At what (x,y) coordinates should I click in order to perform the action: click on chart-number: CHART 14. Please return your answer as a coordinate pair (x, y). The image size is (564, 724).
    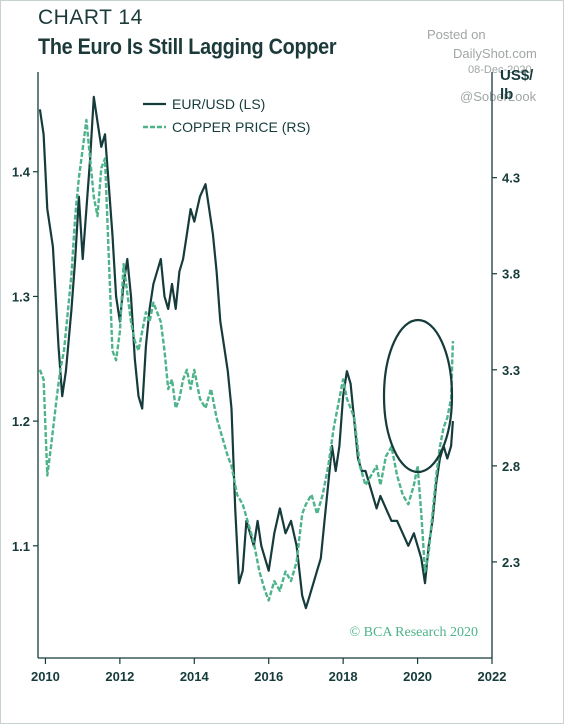
    Looking at the image, I should click on (90, 17).